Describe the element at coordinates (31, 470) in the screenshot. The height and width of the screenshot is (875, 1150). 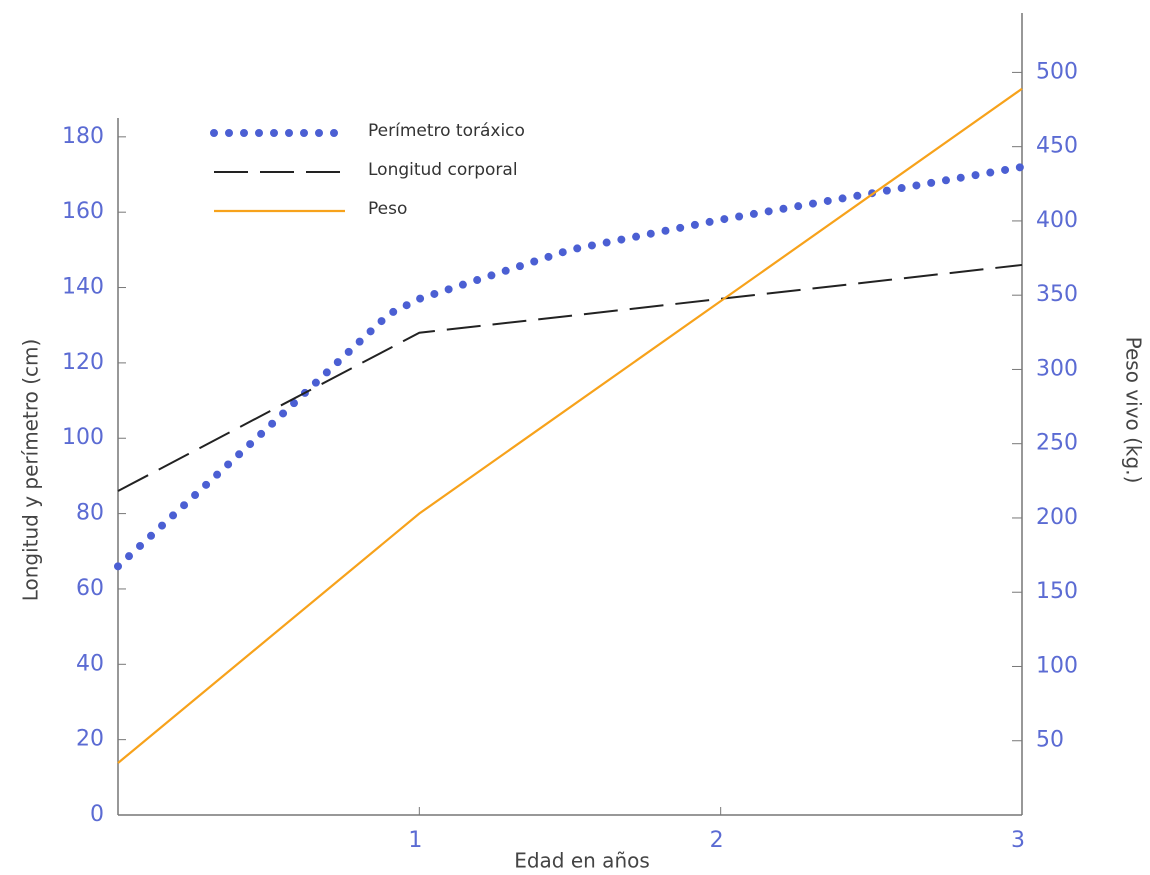
I see `y-axis-label: Longitud y perímetro (cm)` at that location.